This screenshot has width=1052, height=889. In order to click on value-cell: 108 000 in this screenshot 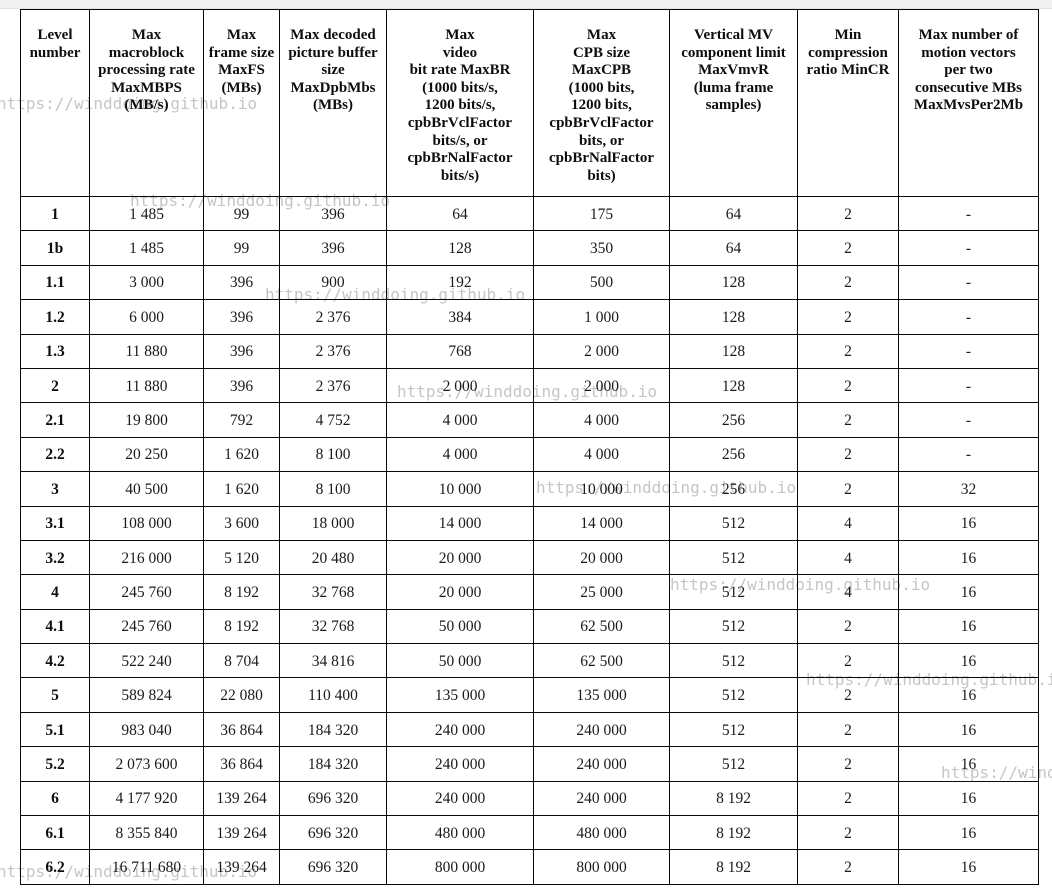, I will do `click(146, 523)`.